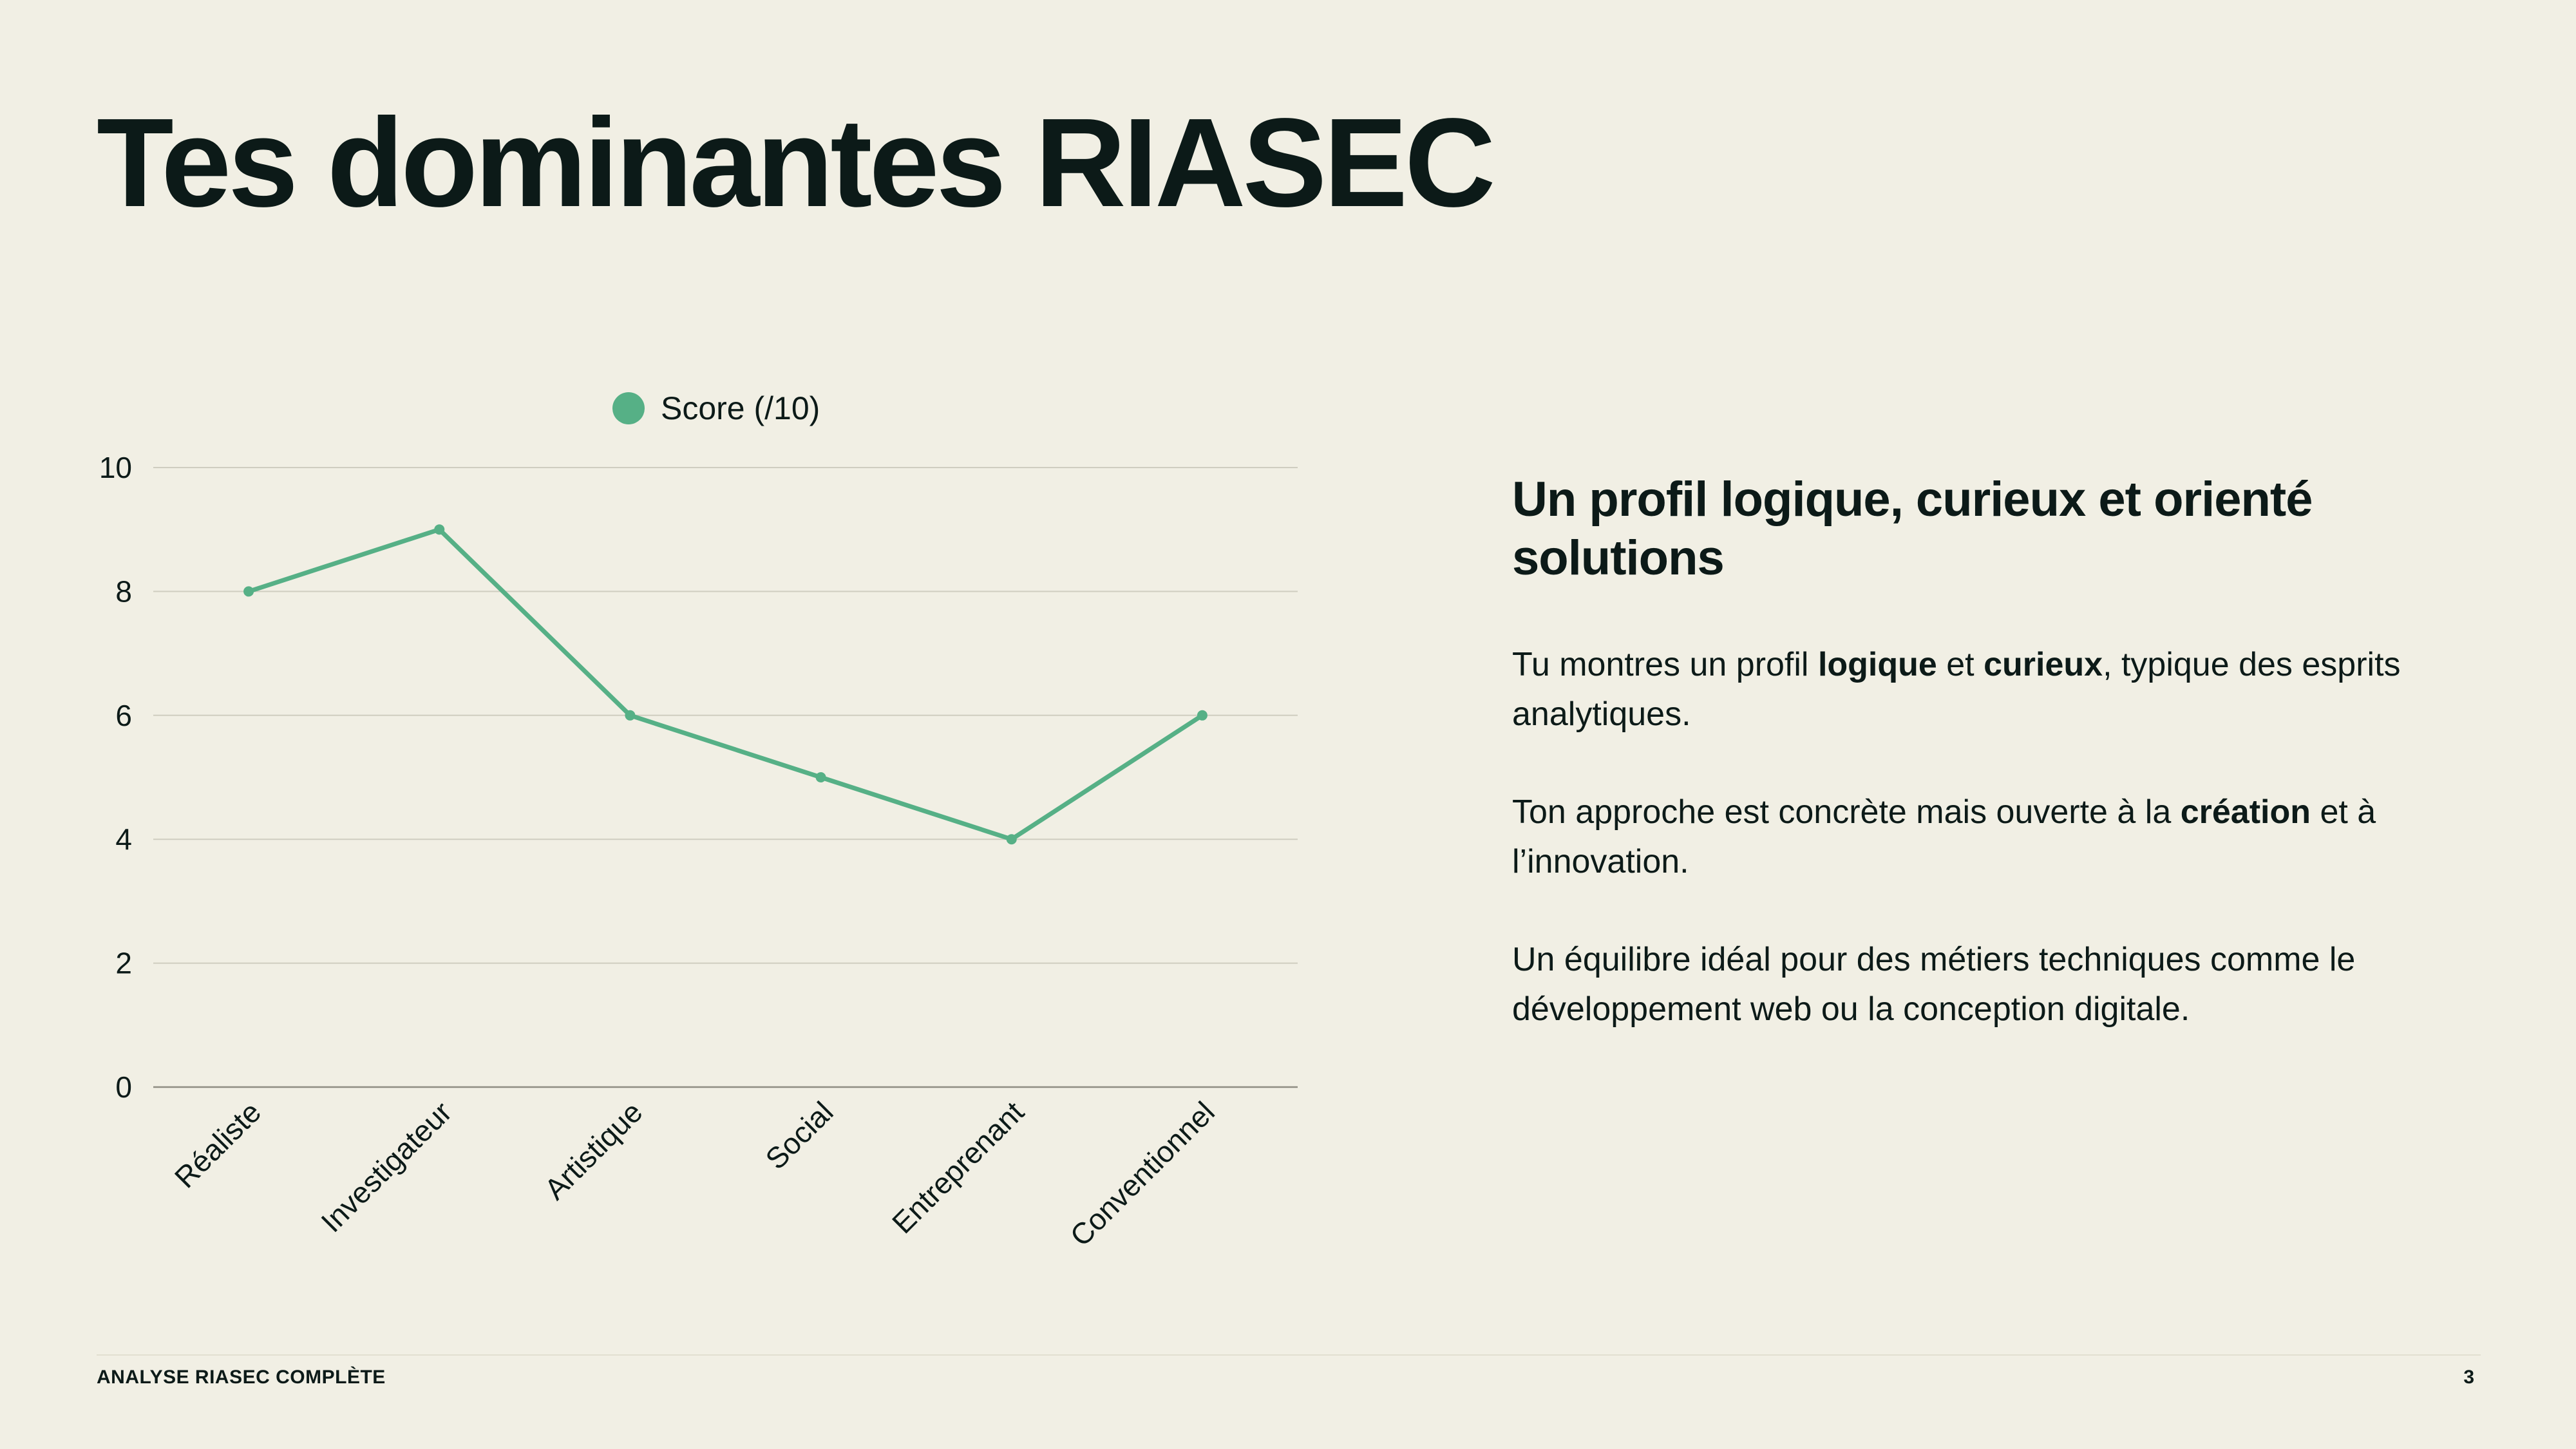 Image resolution: width=2576 pixels, height=1449 pixels. I want to click on page-number: 3, so click(2468, 1378).